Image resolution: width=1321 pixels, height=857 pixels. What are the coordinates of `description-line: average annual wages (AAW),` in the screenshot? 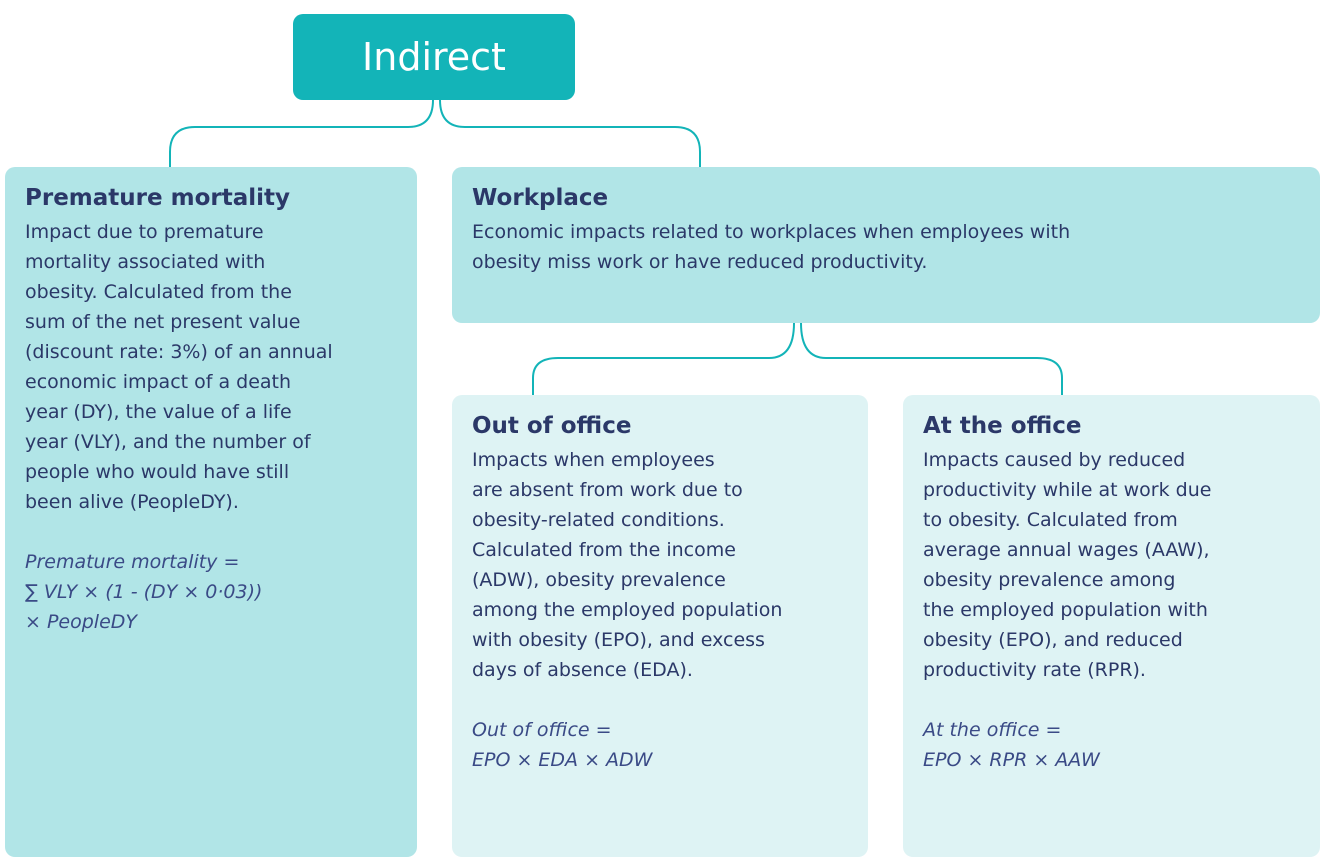 It's located at (1066, 550).